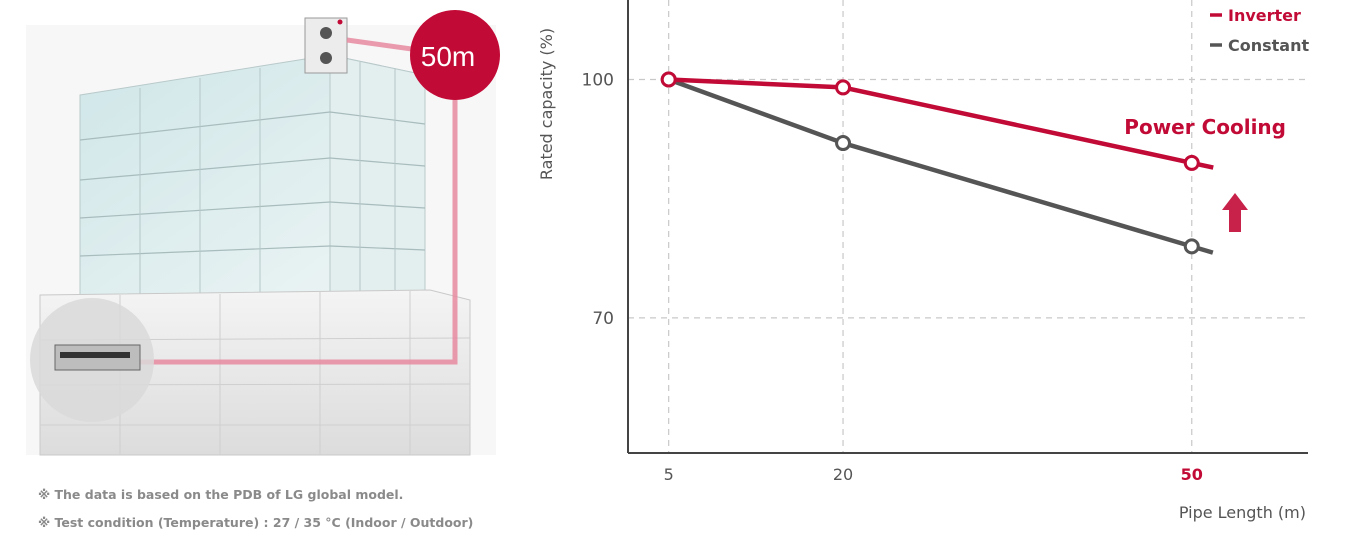  I want to click on y-tick-label: 70, so click(603, 319).